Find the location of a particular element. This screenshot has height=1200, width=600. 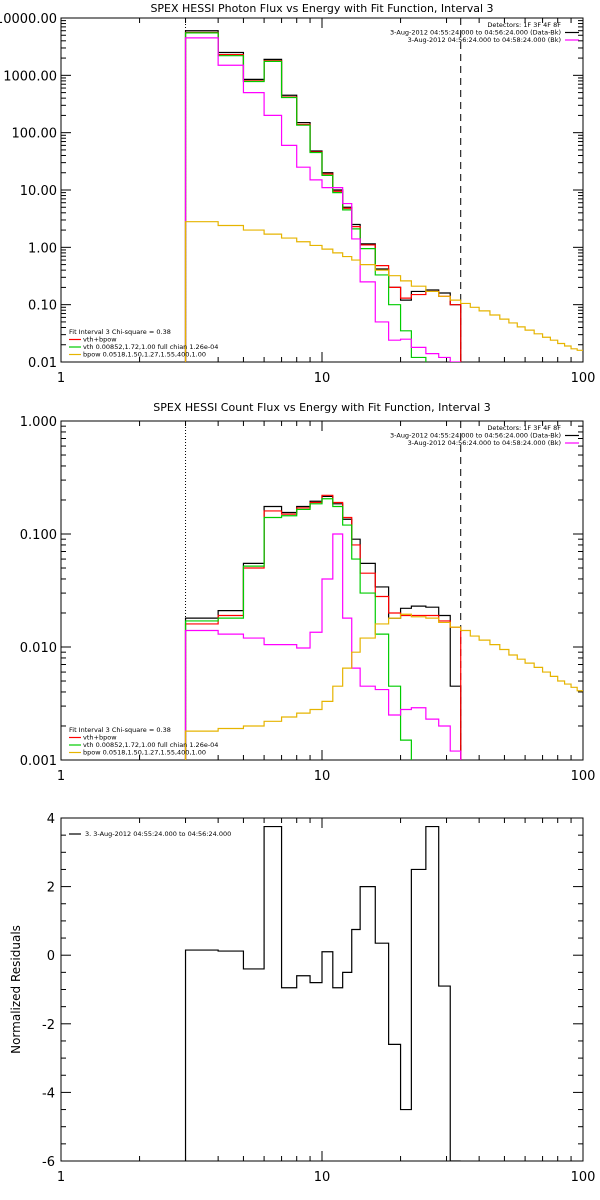

y-tick-label: 10.00 is located at coordinates (38, 191).